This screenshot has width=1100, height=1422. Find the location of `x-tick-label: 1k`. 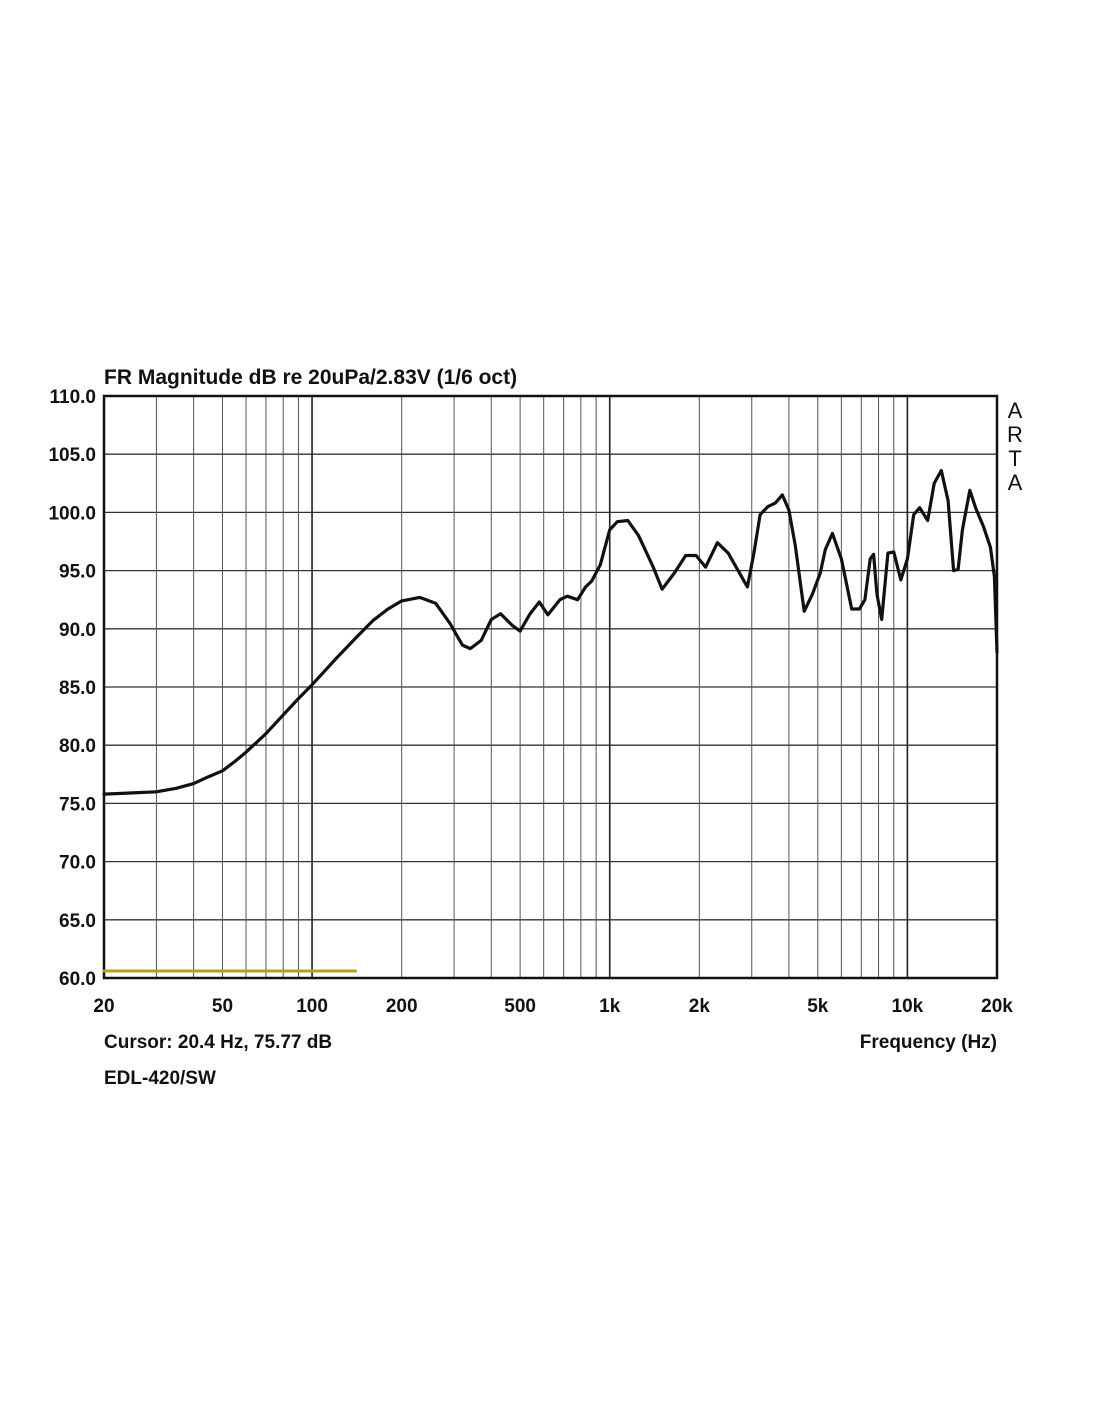

x-tick-label: 1k is located at coordinates (610, 1006).